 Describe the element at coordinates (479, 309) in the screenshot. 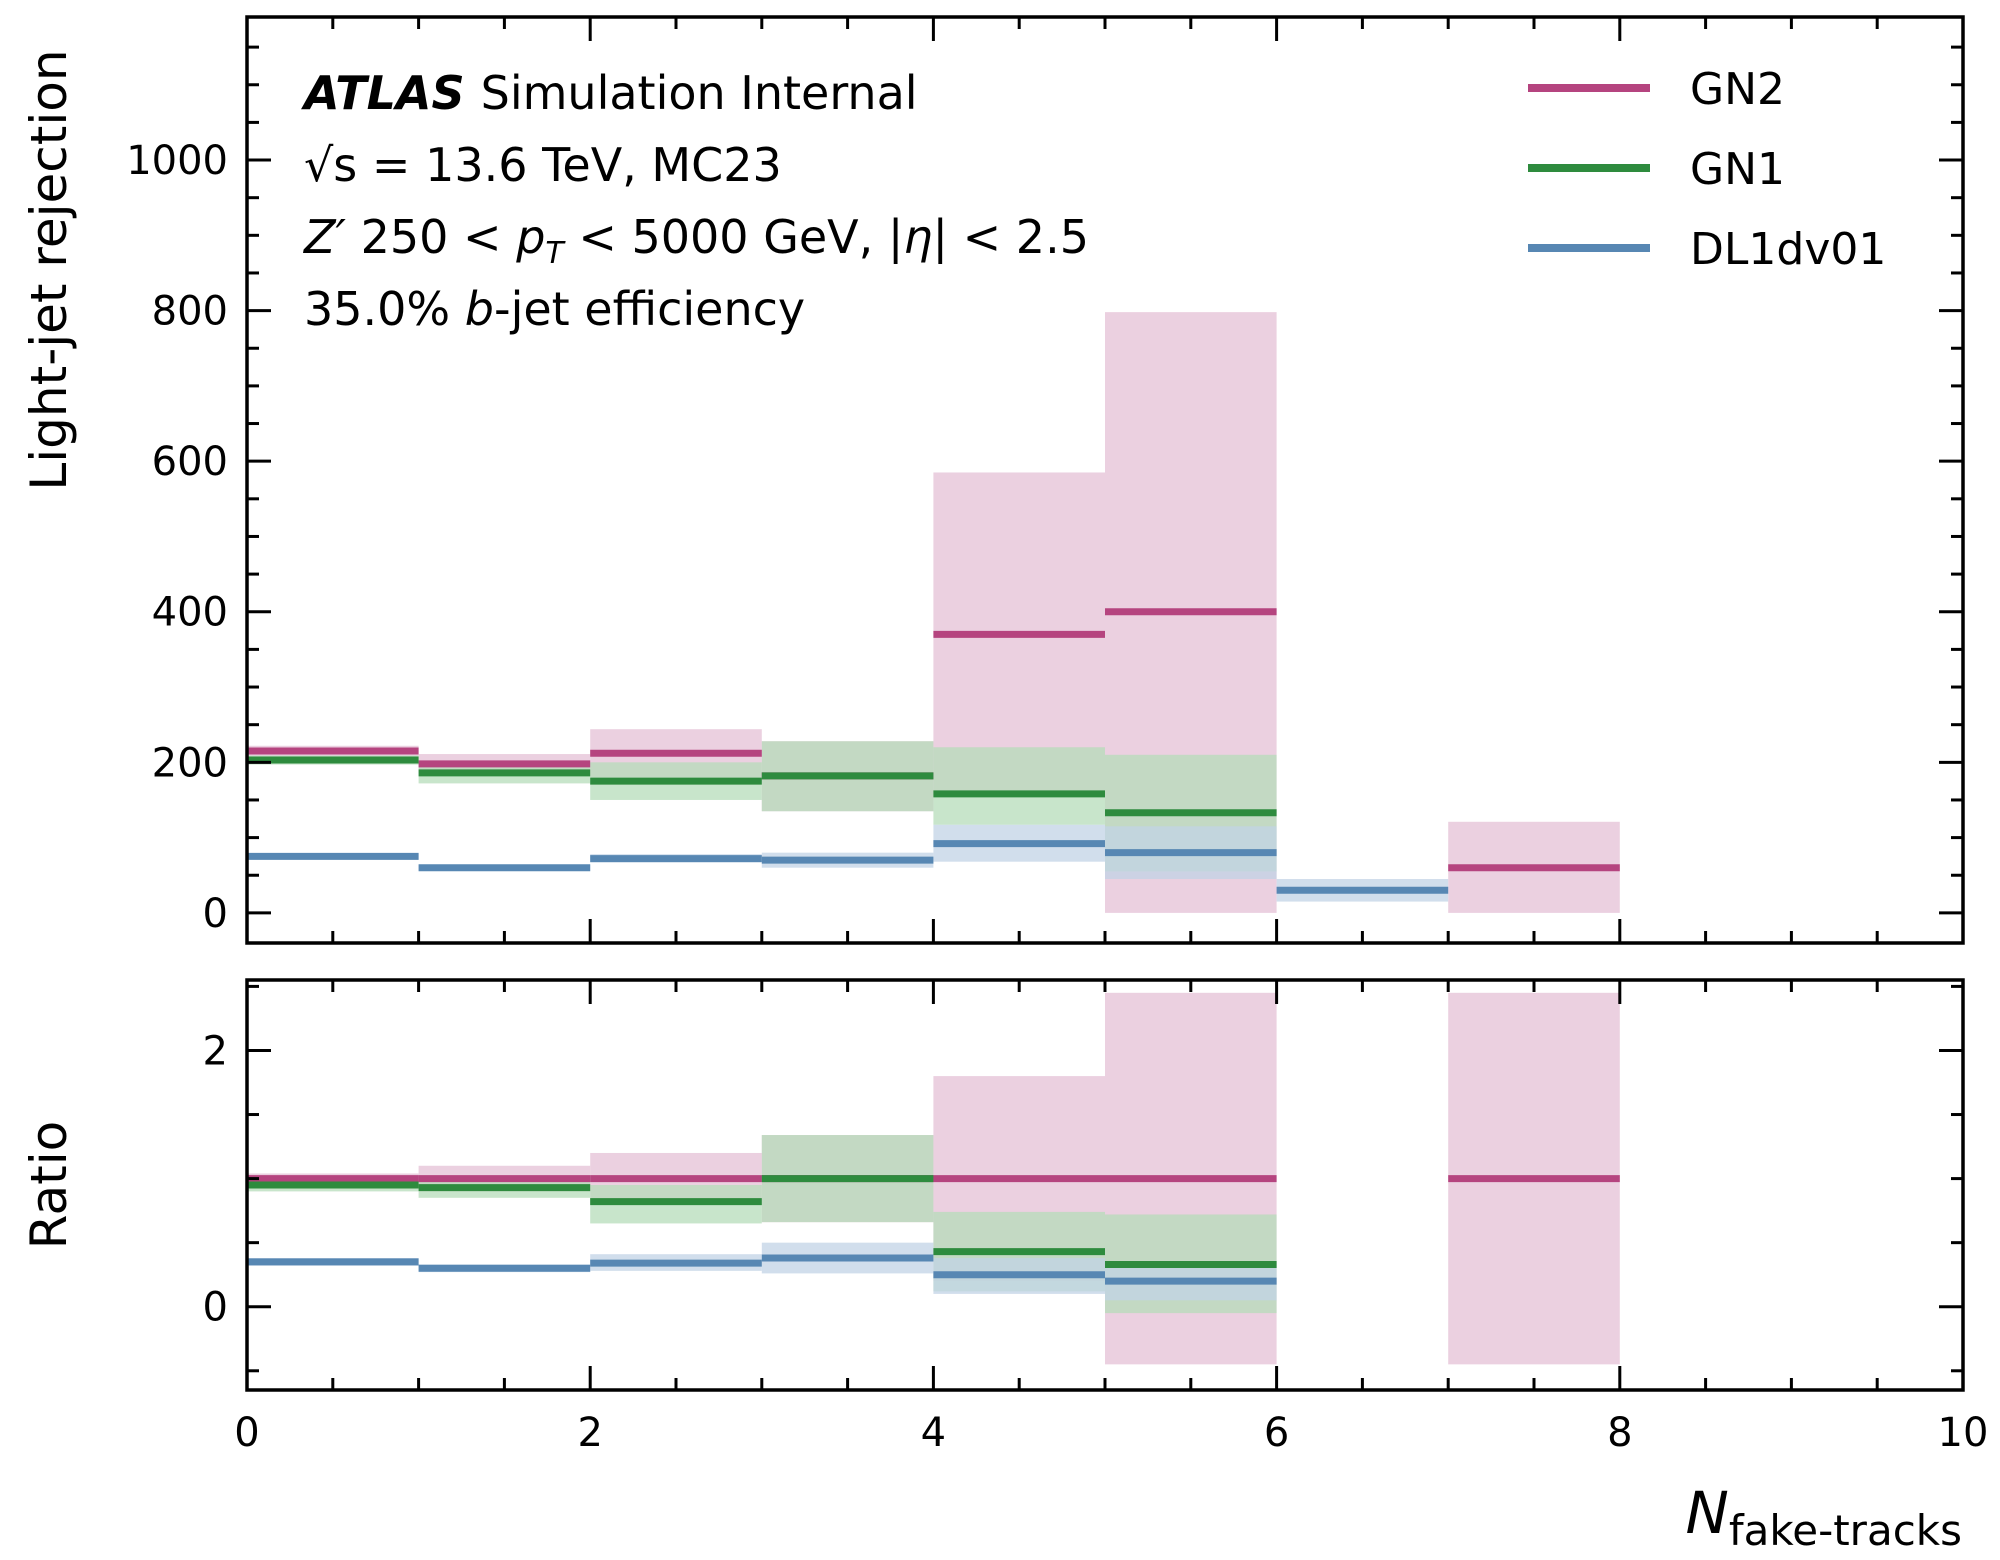

I see `b-symbol: b` at that location.